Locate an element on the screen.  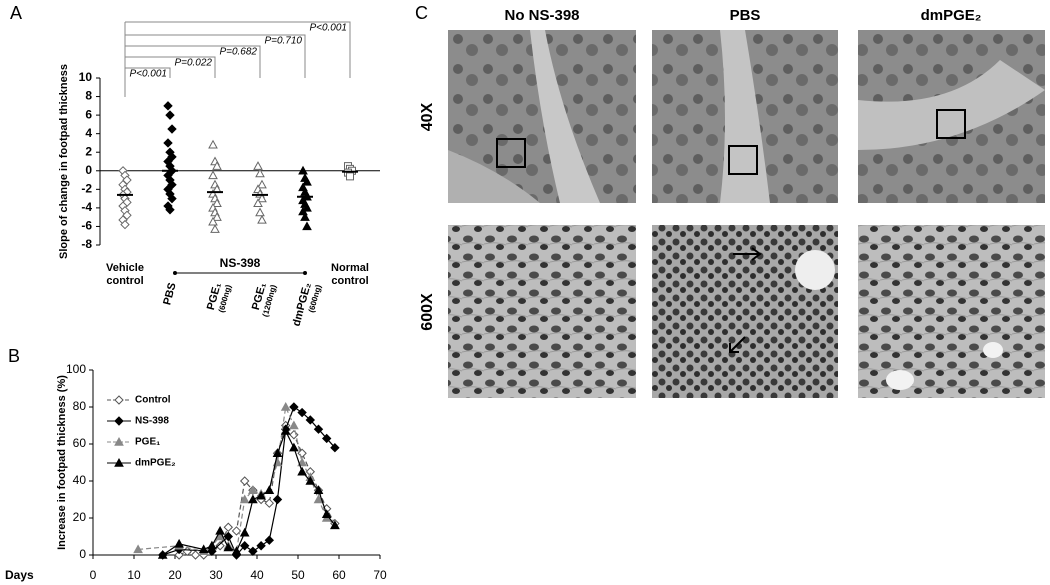
y-tick-label: -2 is located at coordinates (86, 189).